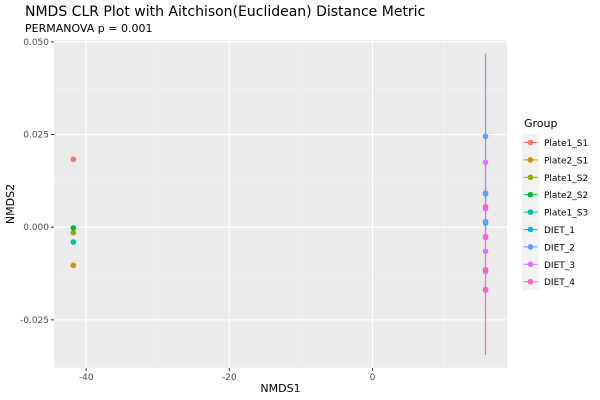  I want to click on legend-key-point-plate1-s1, so click(530, 142).